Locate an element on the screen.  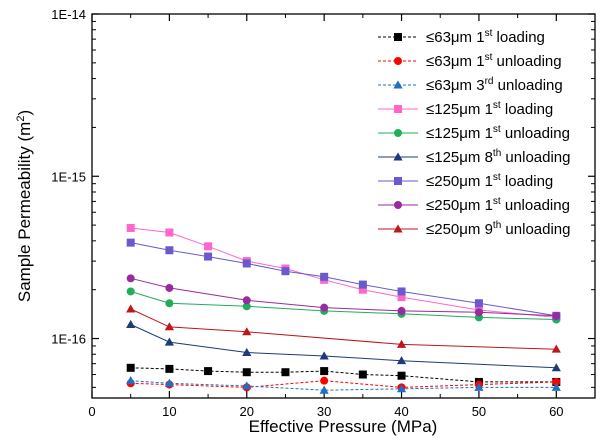
legend-item: ≤250μm 1st unloading is located at coordinates (474, 205).